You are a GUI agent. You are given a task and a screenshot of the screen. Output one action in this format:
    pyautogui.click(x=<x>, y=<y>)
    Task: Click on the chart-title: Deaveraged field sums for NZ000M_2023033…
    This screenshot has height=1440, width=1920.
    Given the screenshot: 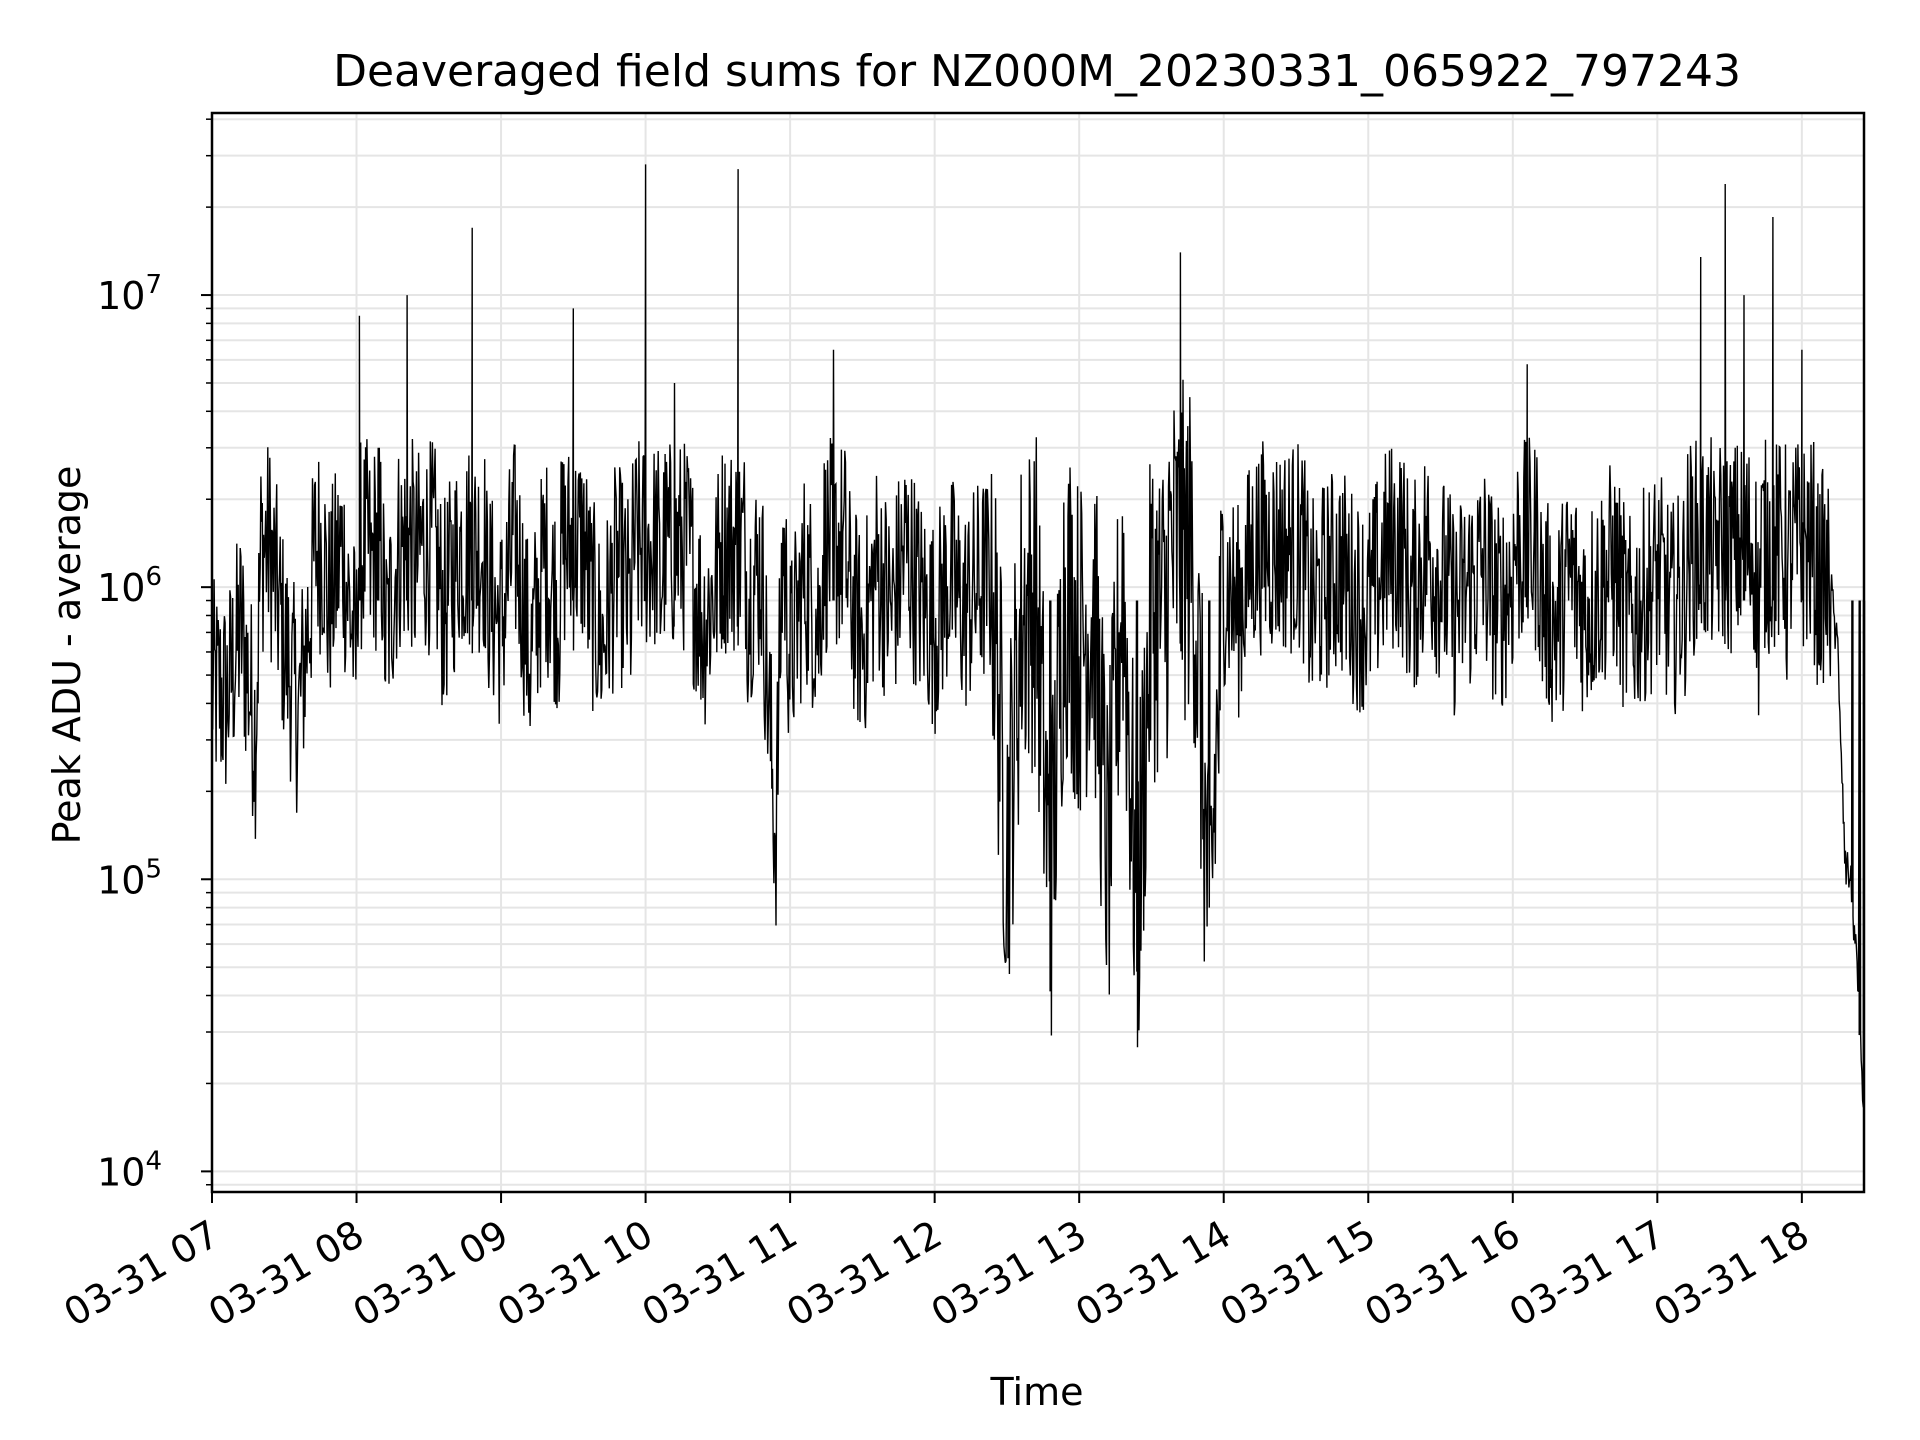 What is the action you would take?
    pyautogui.click(x=1037, y=71)
    